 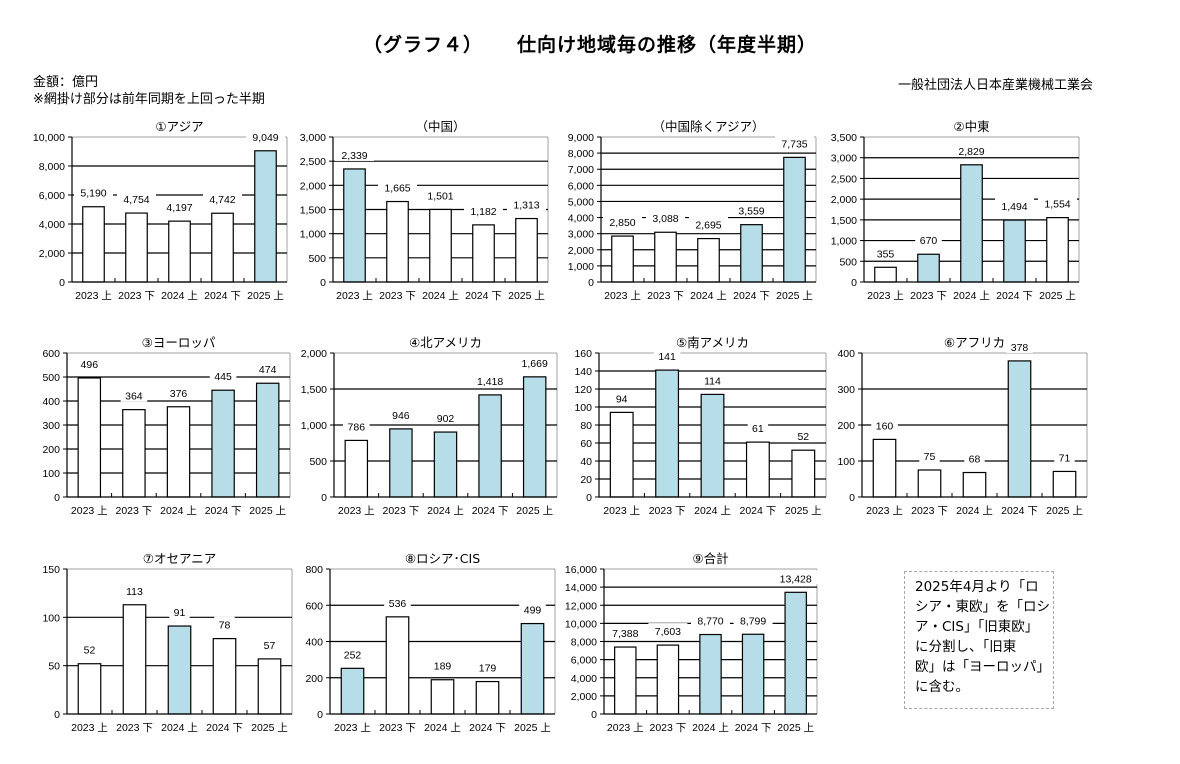 I want to click on data-label: 113, so click(x=134, y=592).